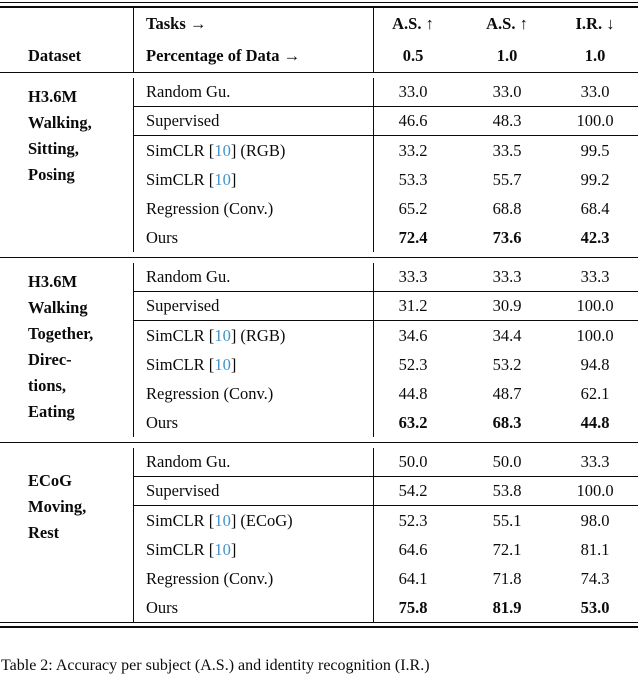 Image resolution: width=638 pixels, height=674 pixels. Describe the element at coordinates (412, 393) in the screenshot. I see `value-cell: 44.8` at that location.